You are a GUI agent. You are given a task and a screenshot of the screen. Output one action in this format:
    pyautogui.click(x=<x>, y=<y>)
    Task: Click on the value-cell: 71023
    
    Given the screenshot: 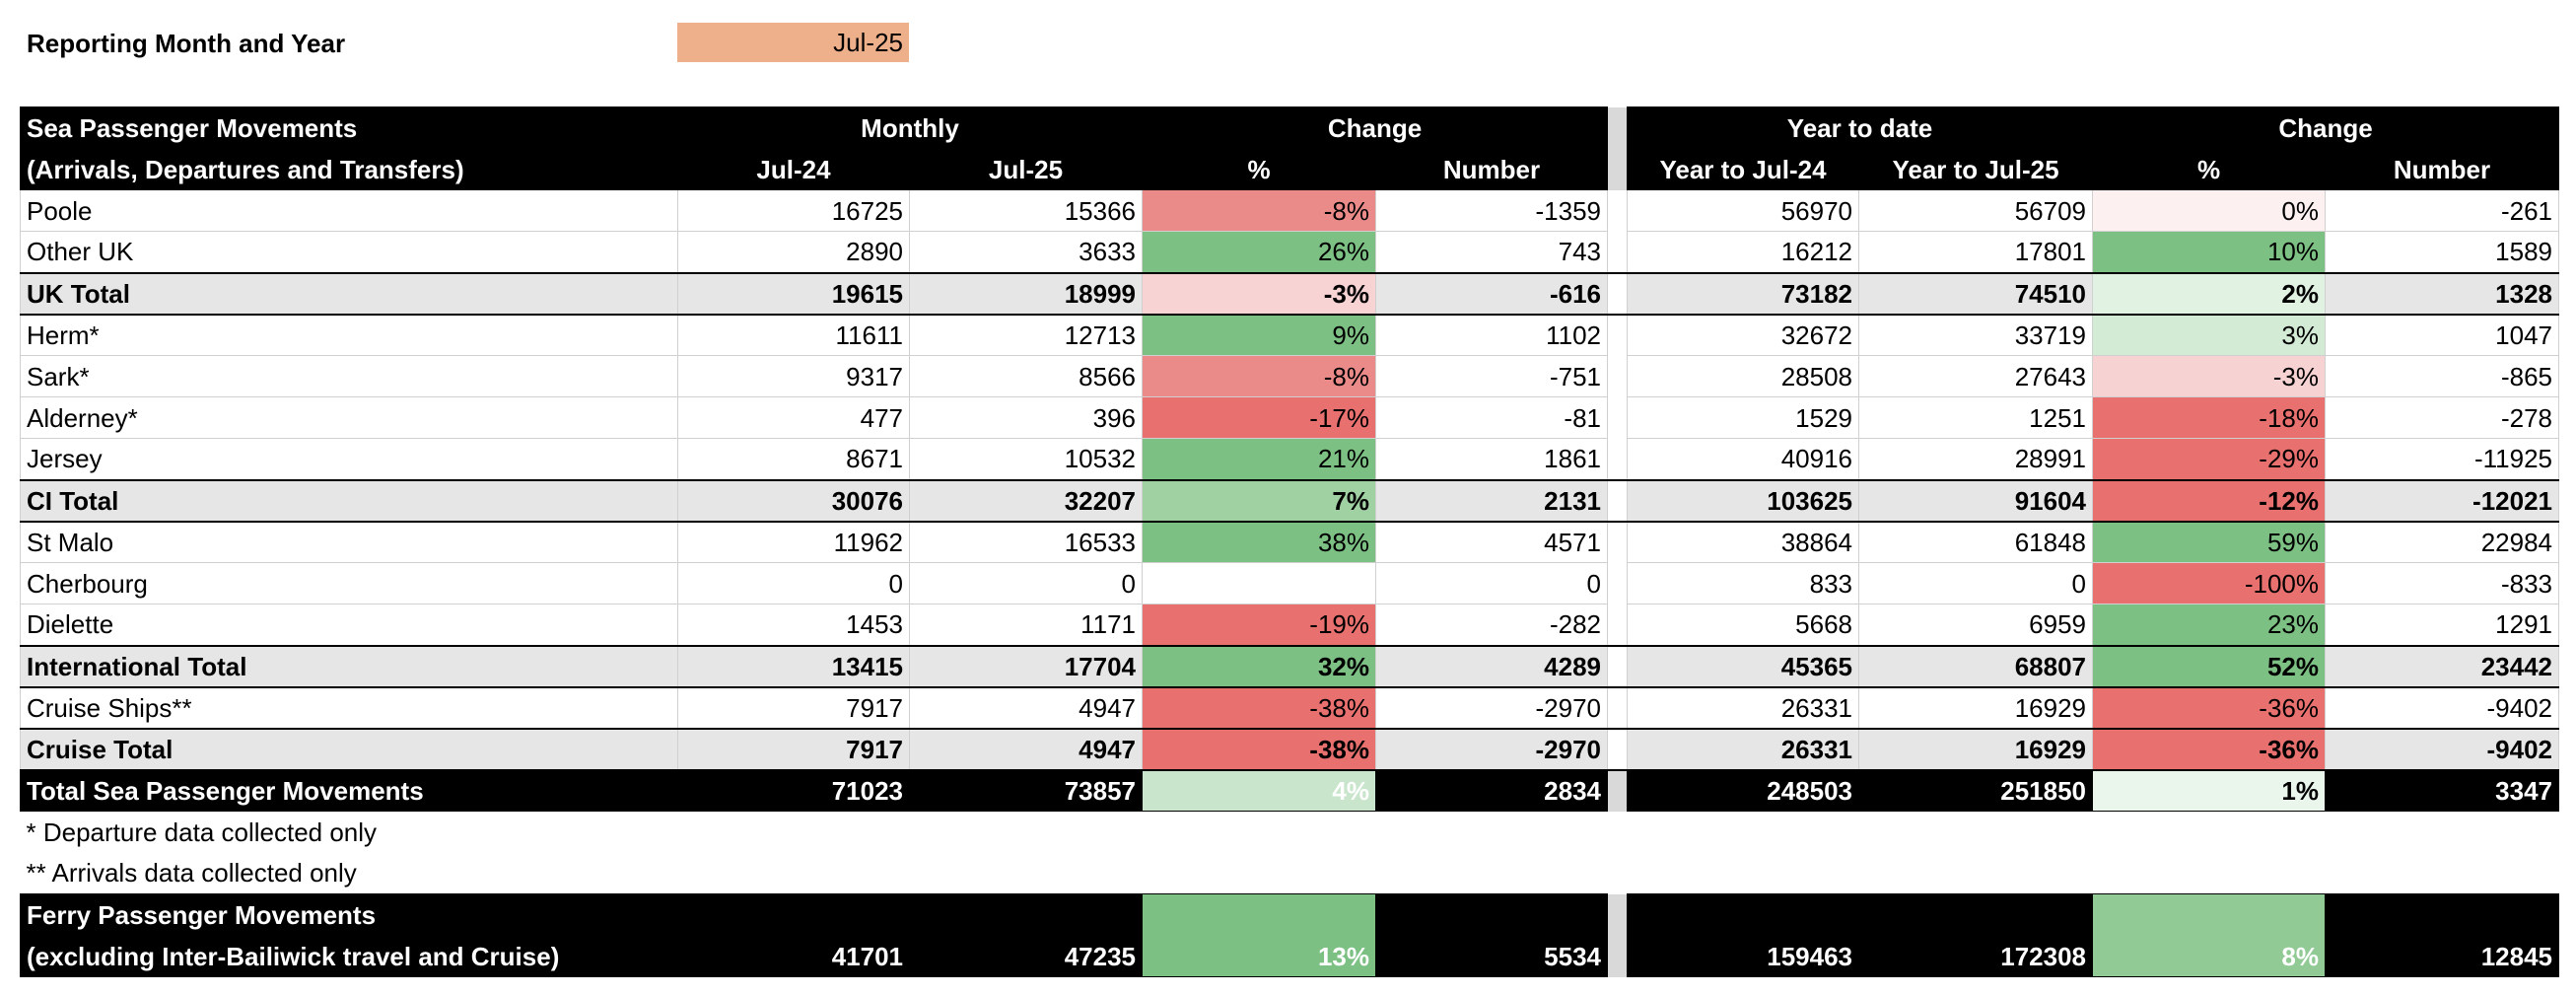 What is the action you would take?
    pyautogui.click(x=794, y=790)
    